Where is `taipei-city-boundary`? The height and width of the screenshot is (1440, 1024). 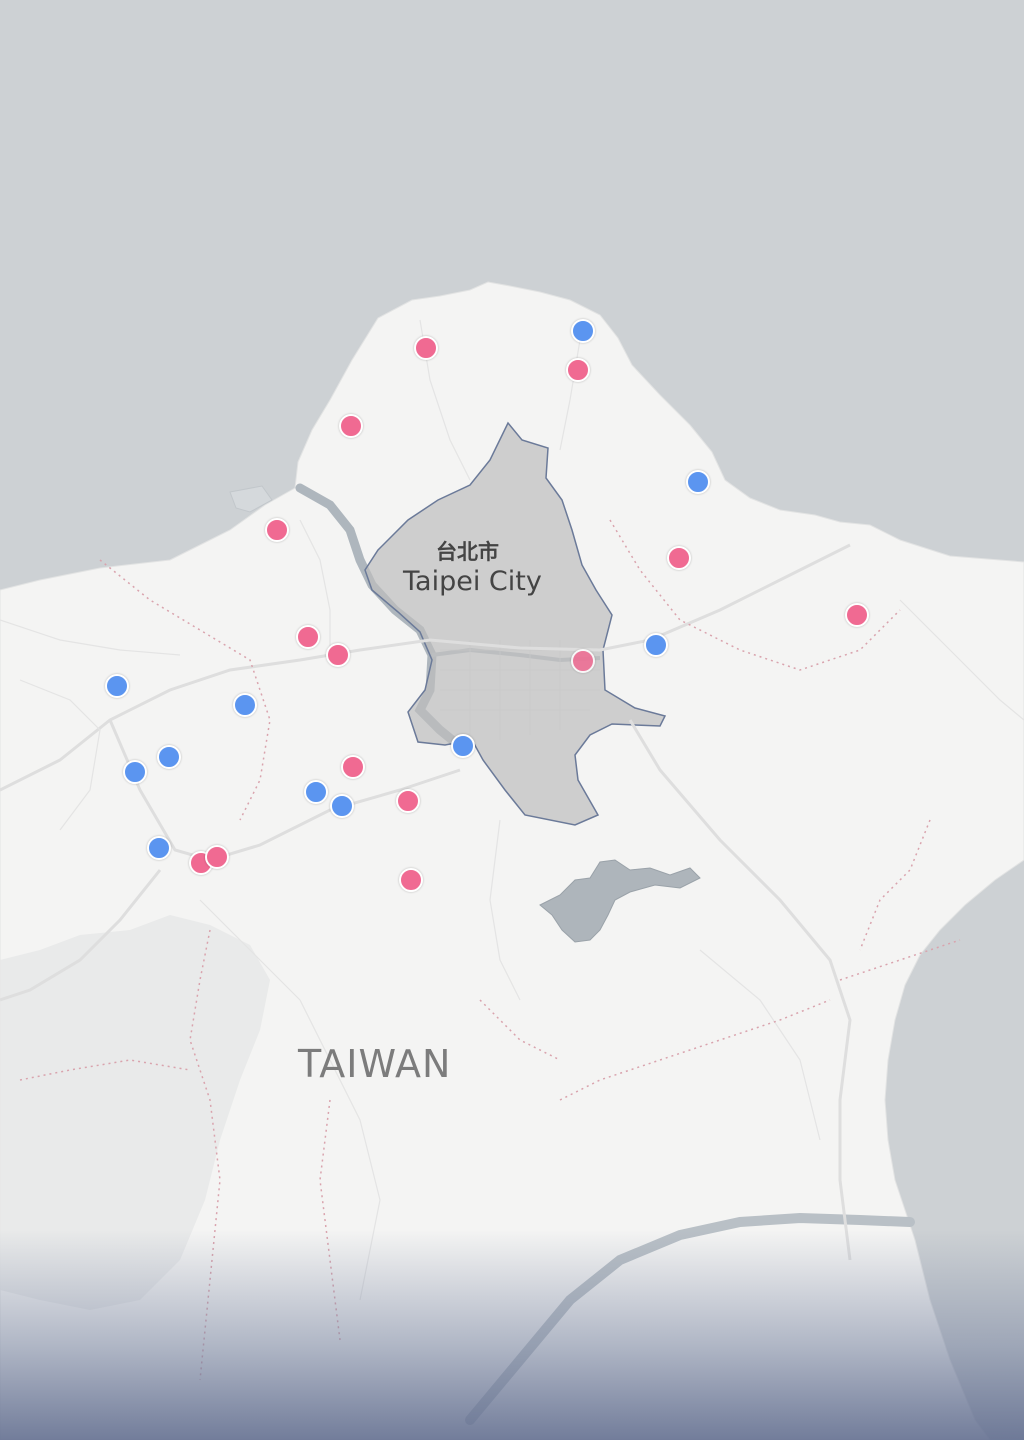 taipei-city-boundary is located at coordinates (515, 623).